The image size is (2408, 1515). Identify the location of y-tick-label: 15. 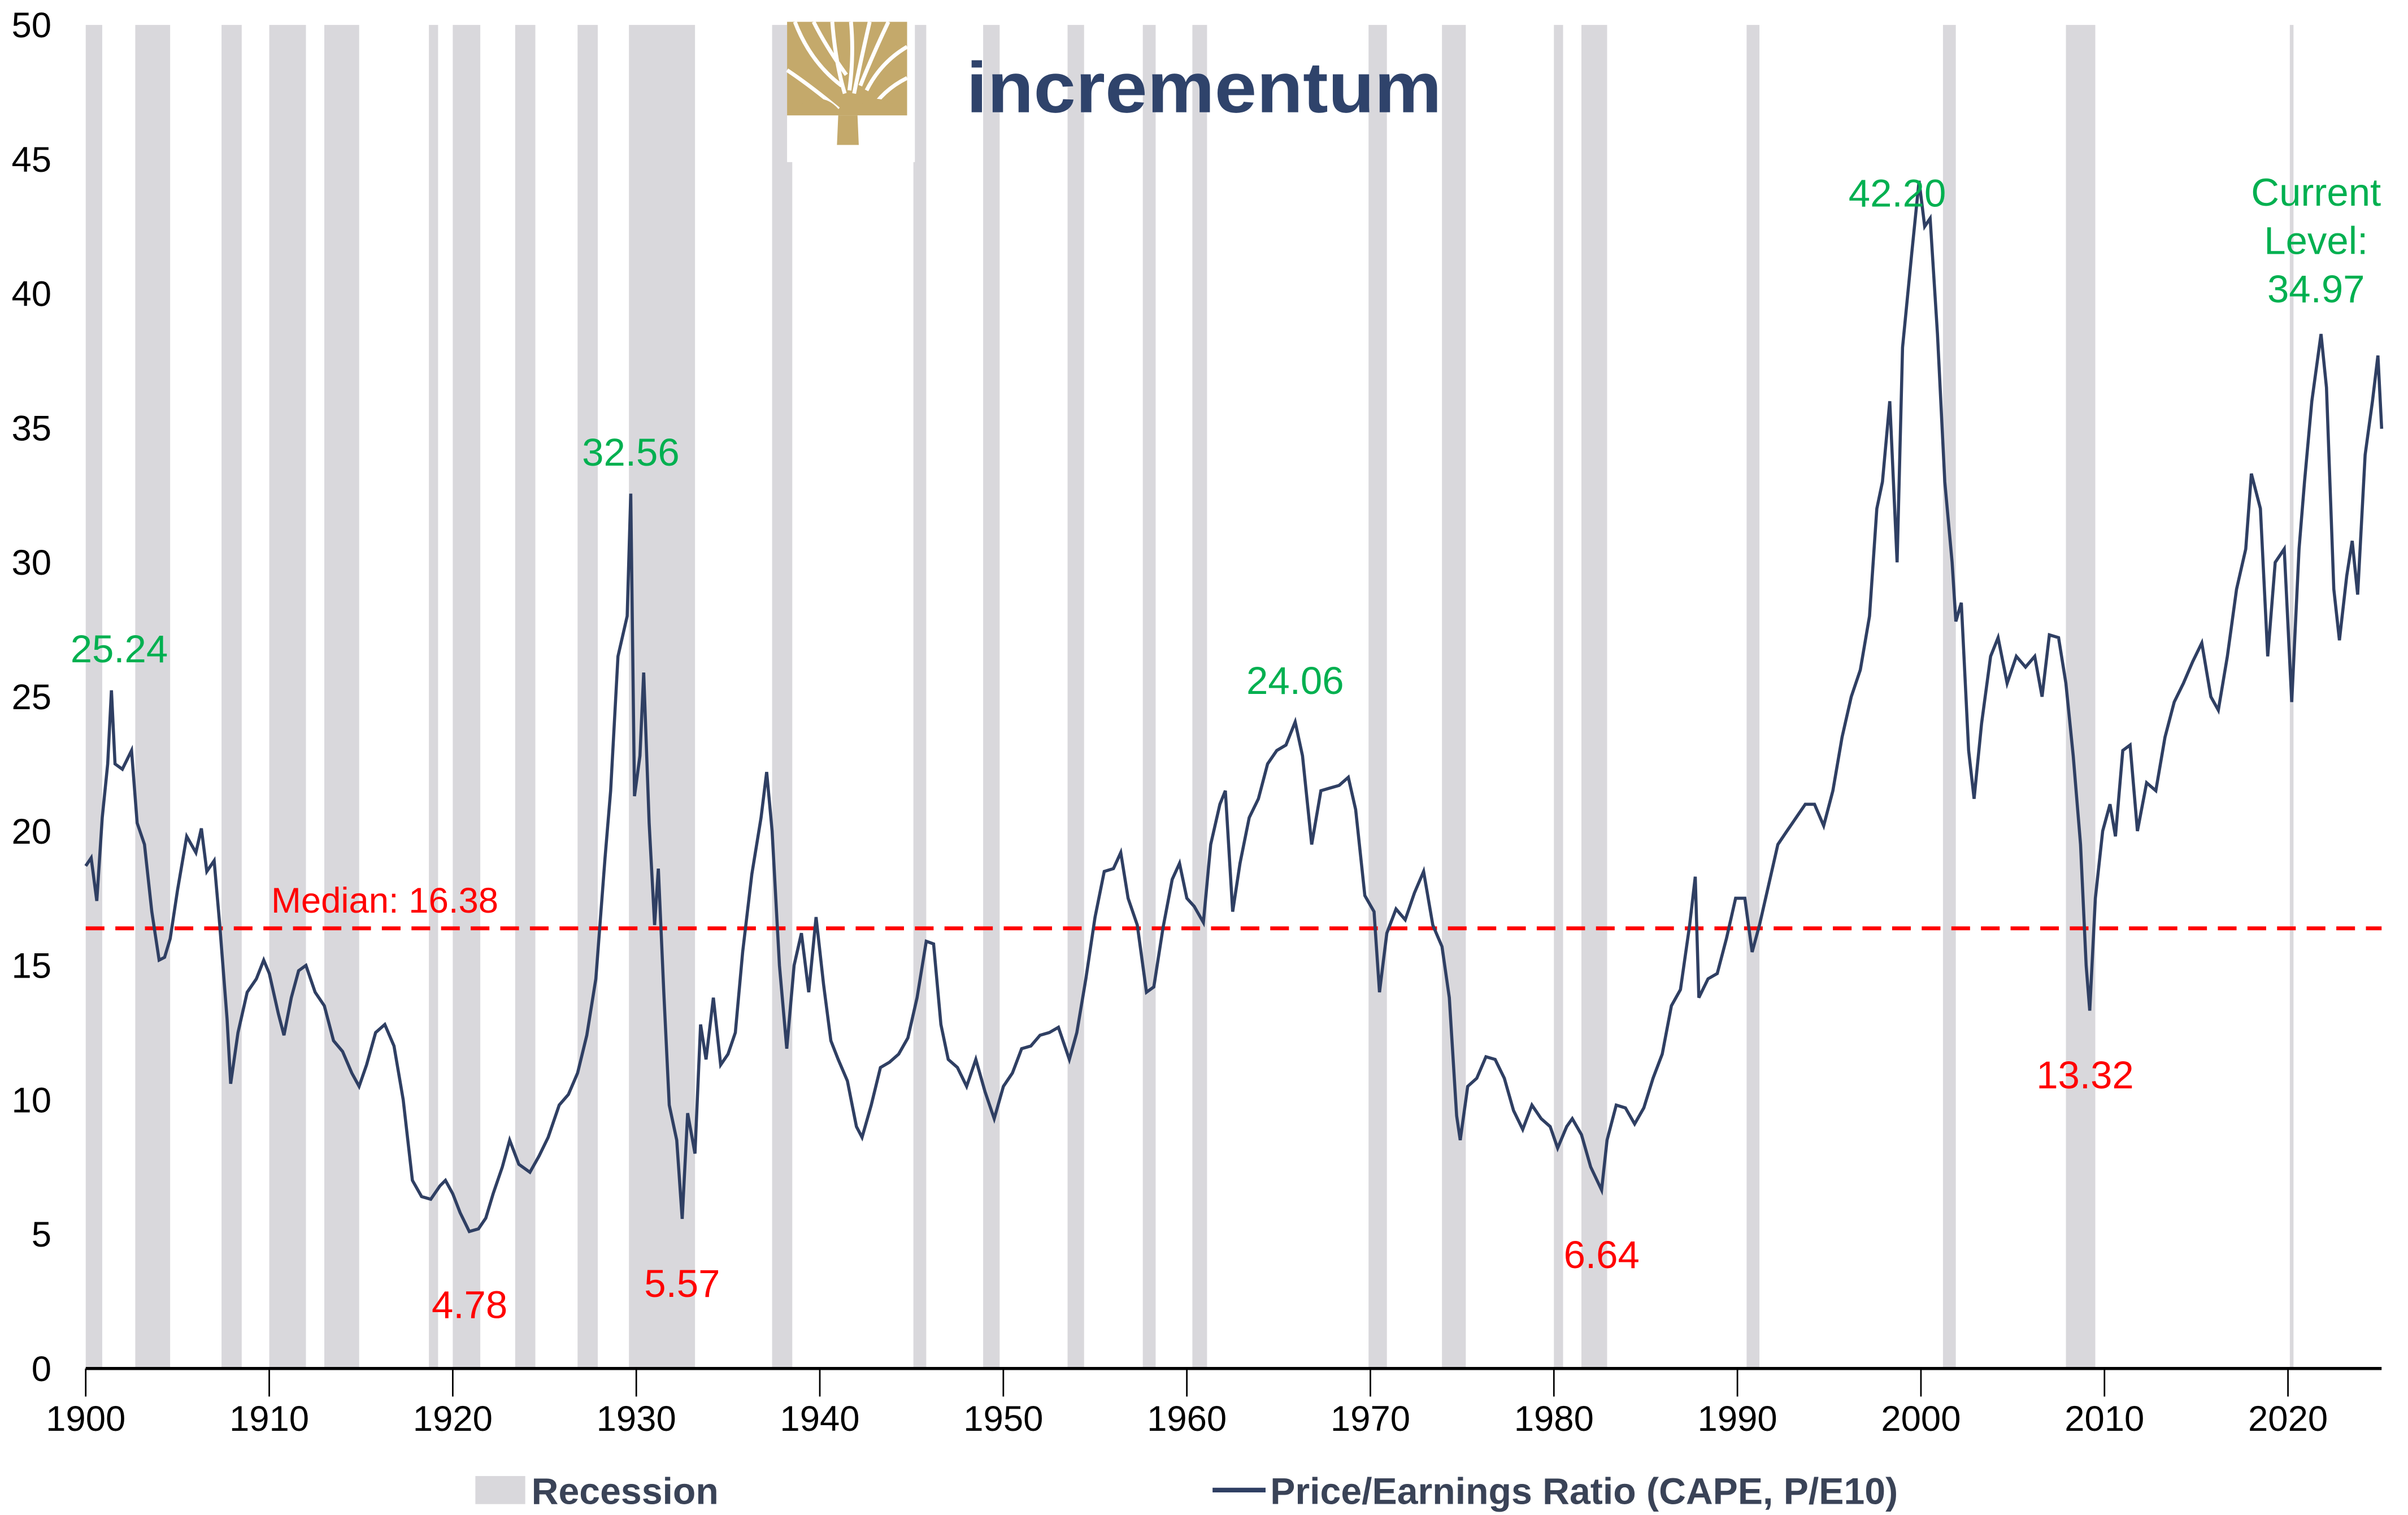
(31, 966).